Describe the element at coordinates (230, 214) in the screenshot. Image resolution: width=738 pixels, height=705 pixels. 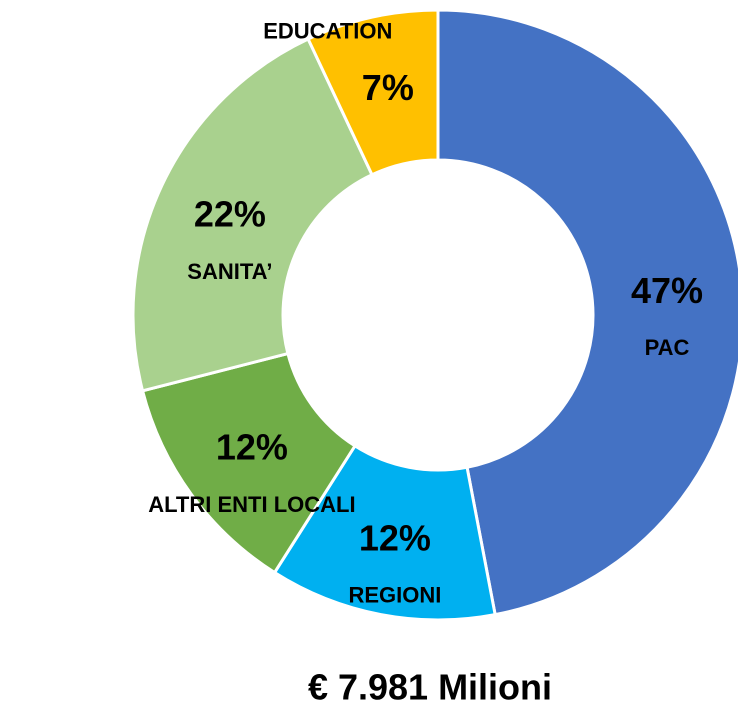
I see `value-label: 22%` at that location.